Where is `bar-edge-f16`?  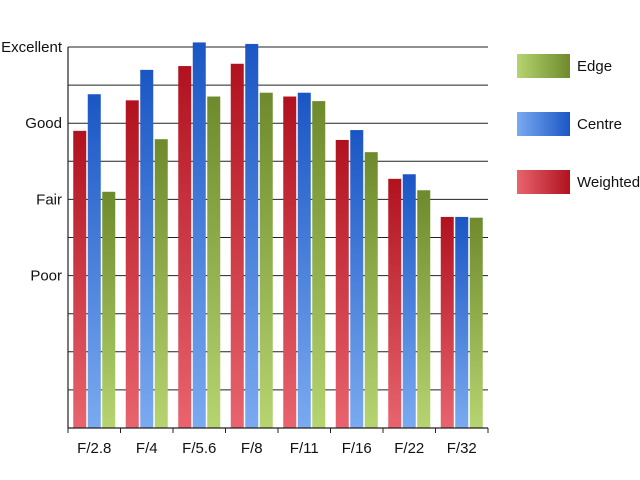
bar-edge-f16 is located at coordinates (371, 290).